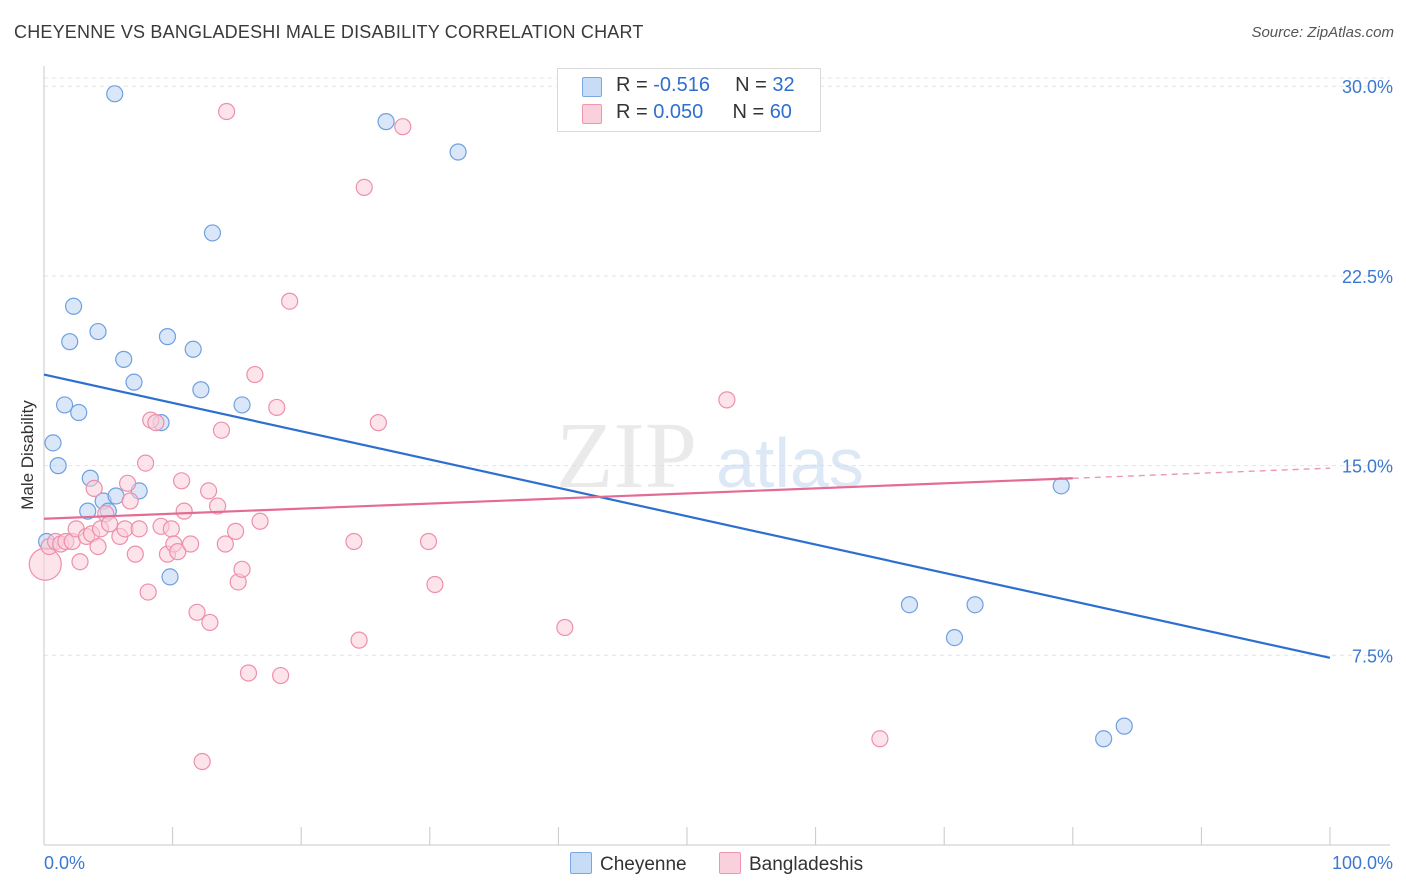 This screenshot has width=1406, height=892. Describe the element at coordinates (1201, 473) in the screenshot. I see `bangladeshis-trend-extension` at that location.